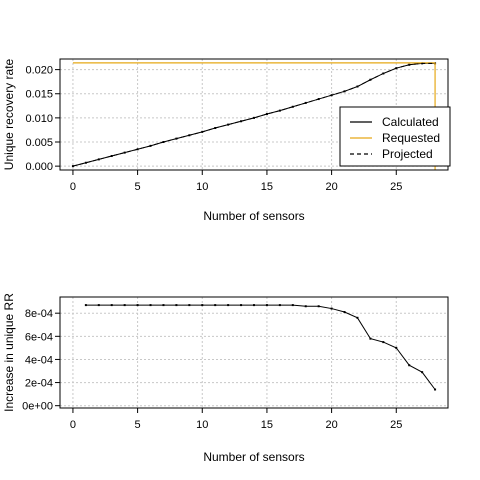 The height and width of the screenshot is (480, 480). I want to click on legend-label-requested: Requested, so click(411, 138).